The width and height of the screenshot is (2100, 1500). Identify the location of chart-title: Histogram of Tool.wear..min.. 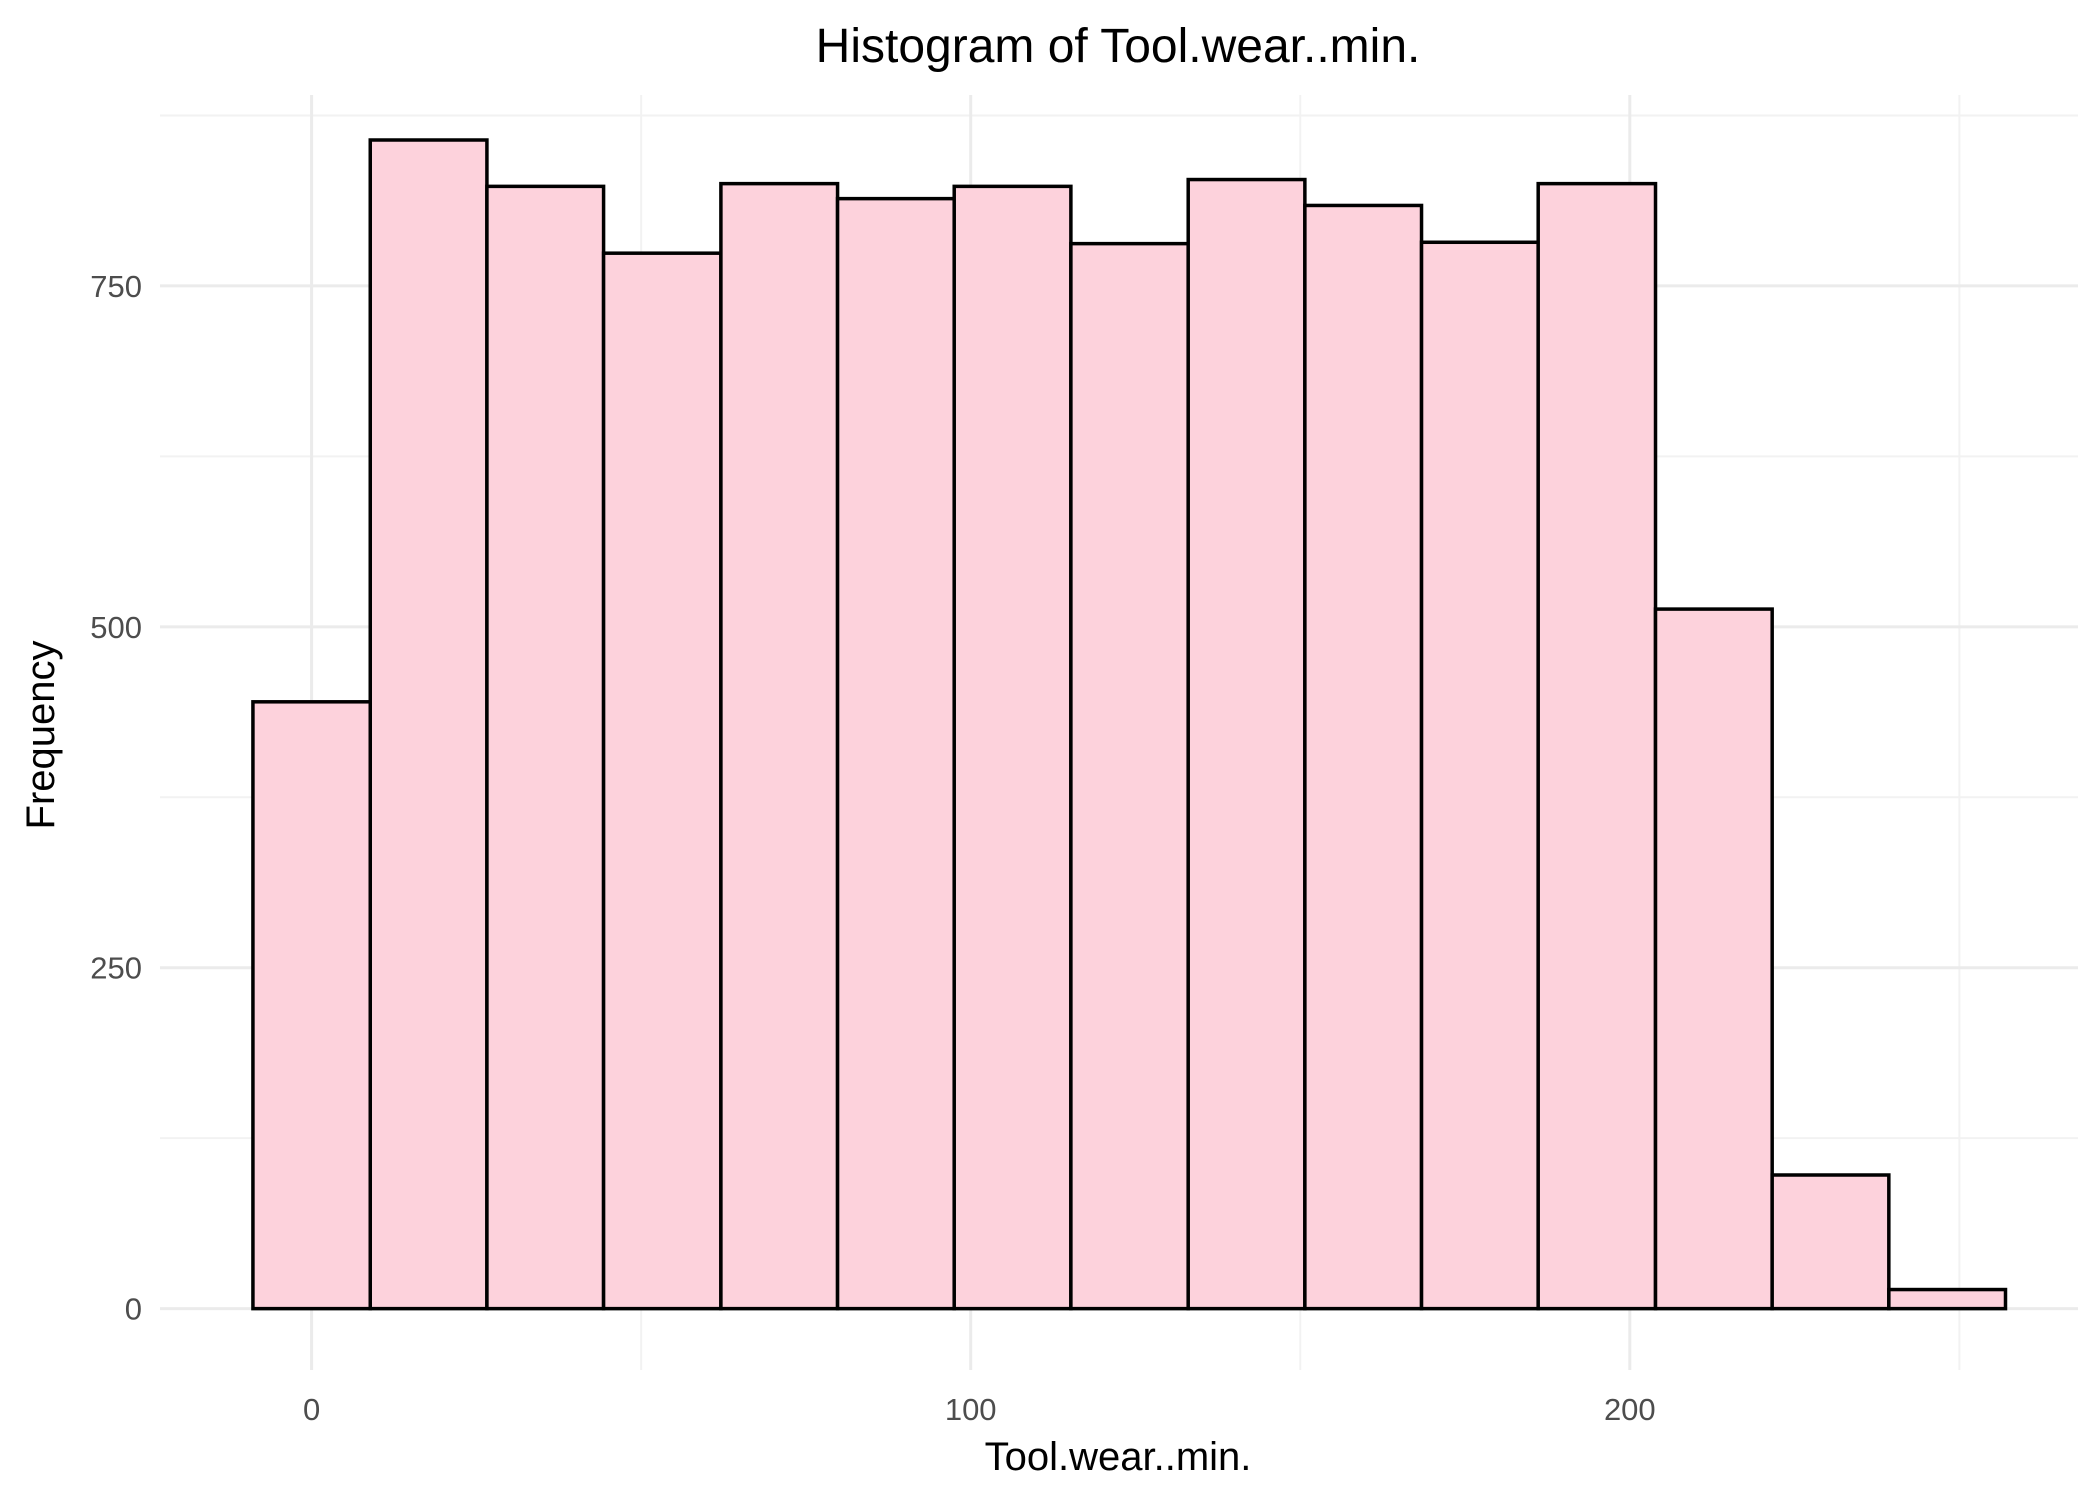
(1118, 46).